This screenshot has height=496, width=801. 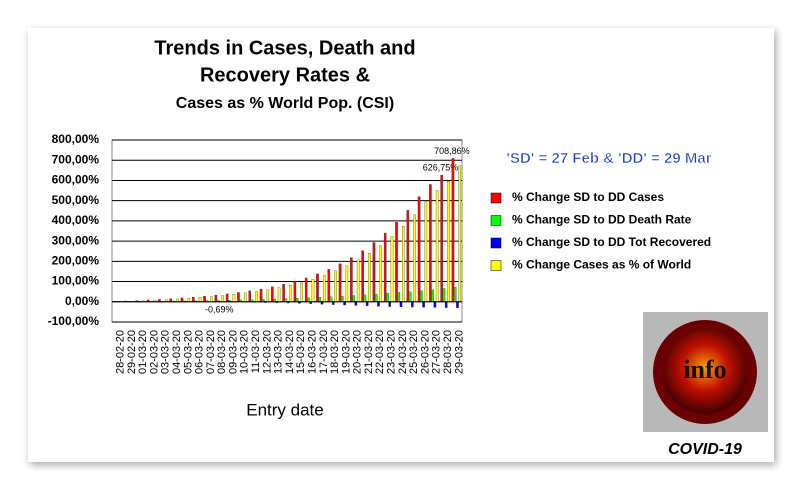 What do you see at coordinates (392, 352) in the screenshot?
I see `x-tick-label: 23-03-20` at bounding box center [392, 352].